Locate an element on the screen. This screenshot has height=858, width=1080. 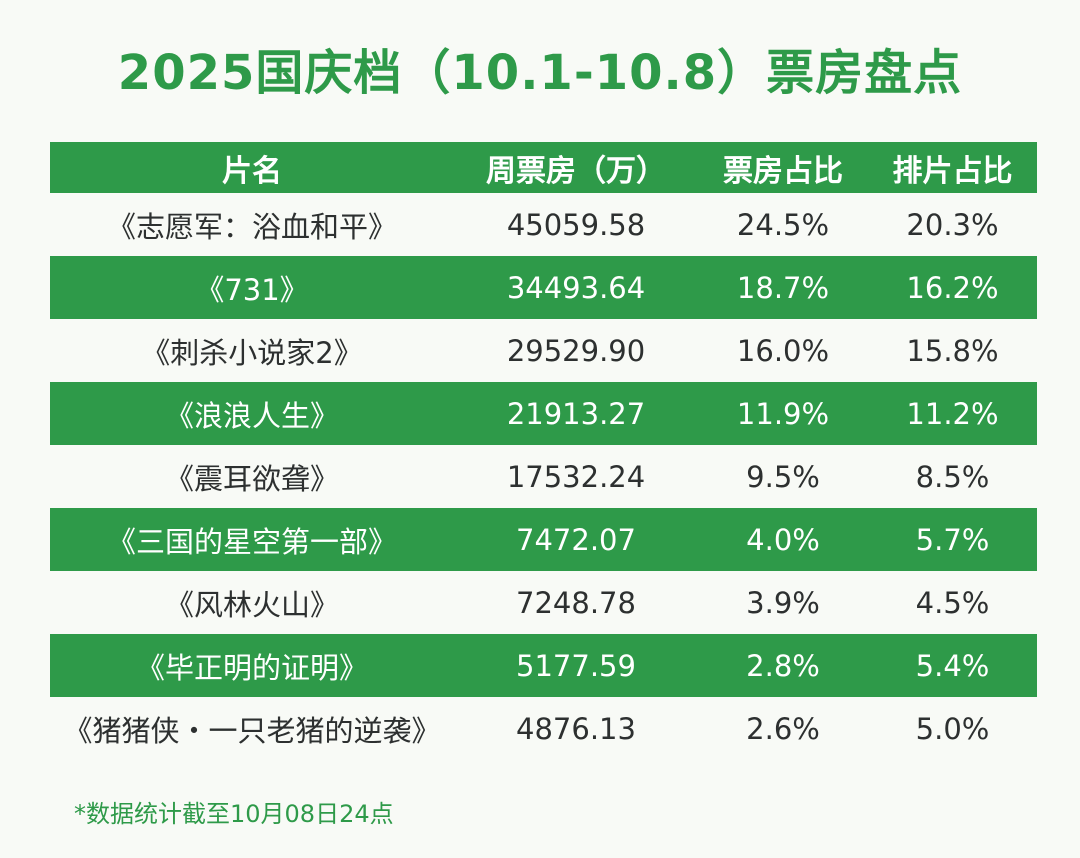
box-office-share-cell: 16.0% is located at coordinates (783, 350).